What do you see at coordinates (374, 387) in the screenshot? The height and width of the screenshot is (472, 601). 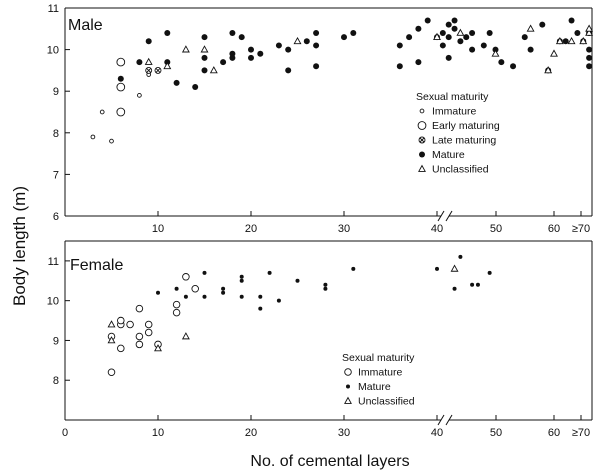 I see `legend-label-mature: Mature` at bounding box center [374, 387].